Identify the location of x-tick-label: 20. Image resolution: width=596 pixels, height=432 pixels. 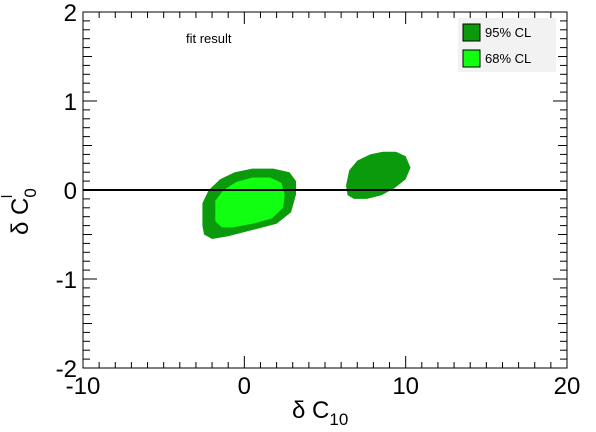
(567, 386).